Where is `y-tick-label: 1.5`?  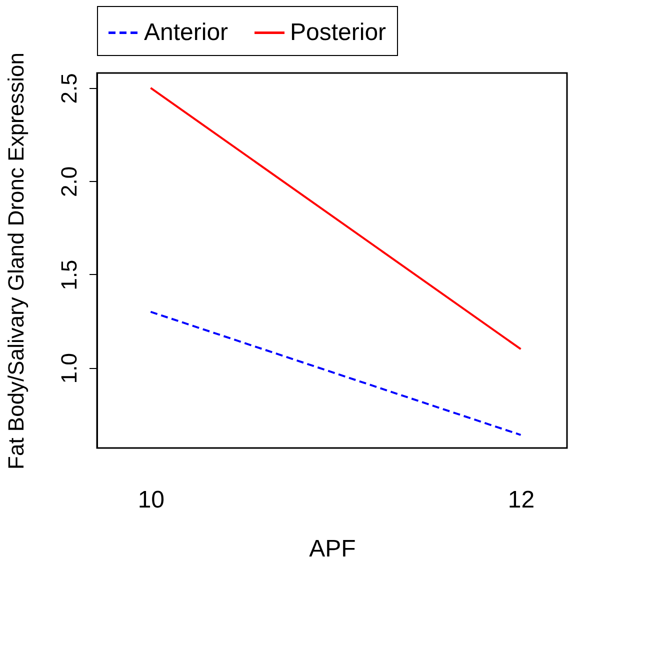 y-tick-label: 1.5 is located at coordinates (69, 275).